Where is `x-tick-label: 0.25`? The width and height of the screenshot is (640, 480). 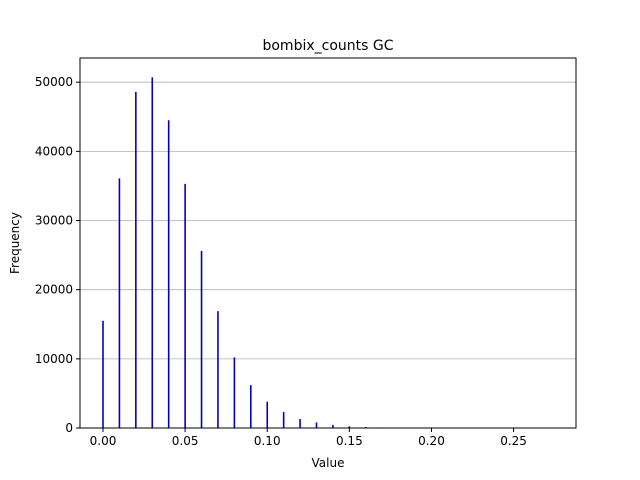 x-tick-label: 0.25 is located at coordinates (513, 441).